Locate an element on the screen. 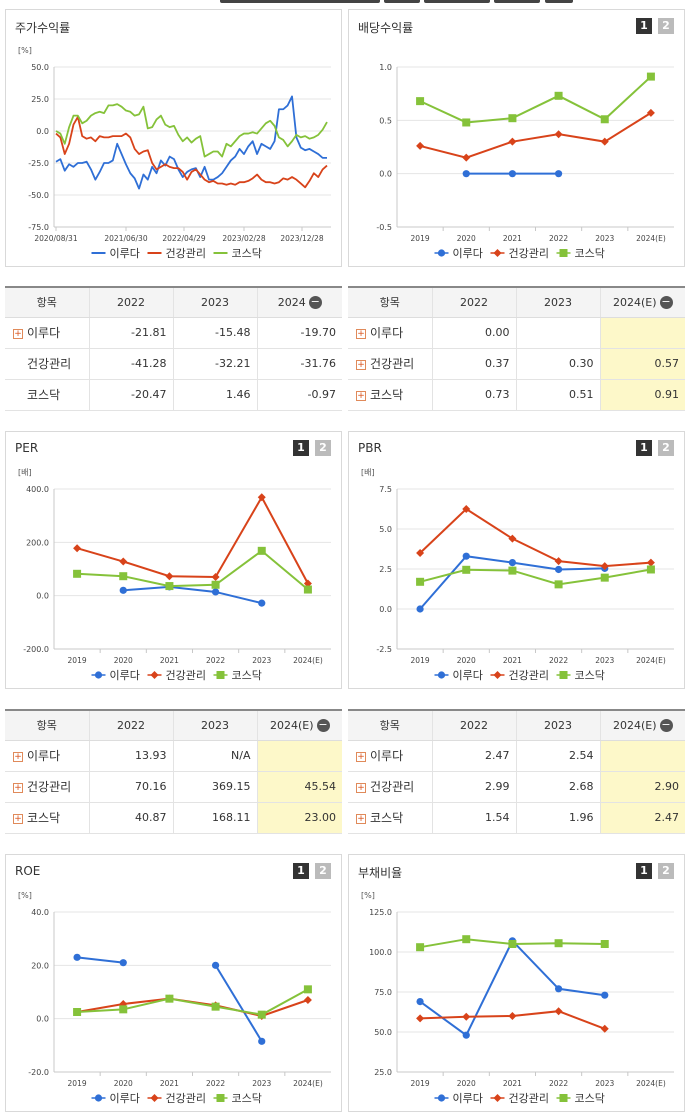 Image resolution: width=691 pixels, height=1115 pixels. y-tick-label: -25.0 is located at coordinates (38, 163).